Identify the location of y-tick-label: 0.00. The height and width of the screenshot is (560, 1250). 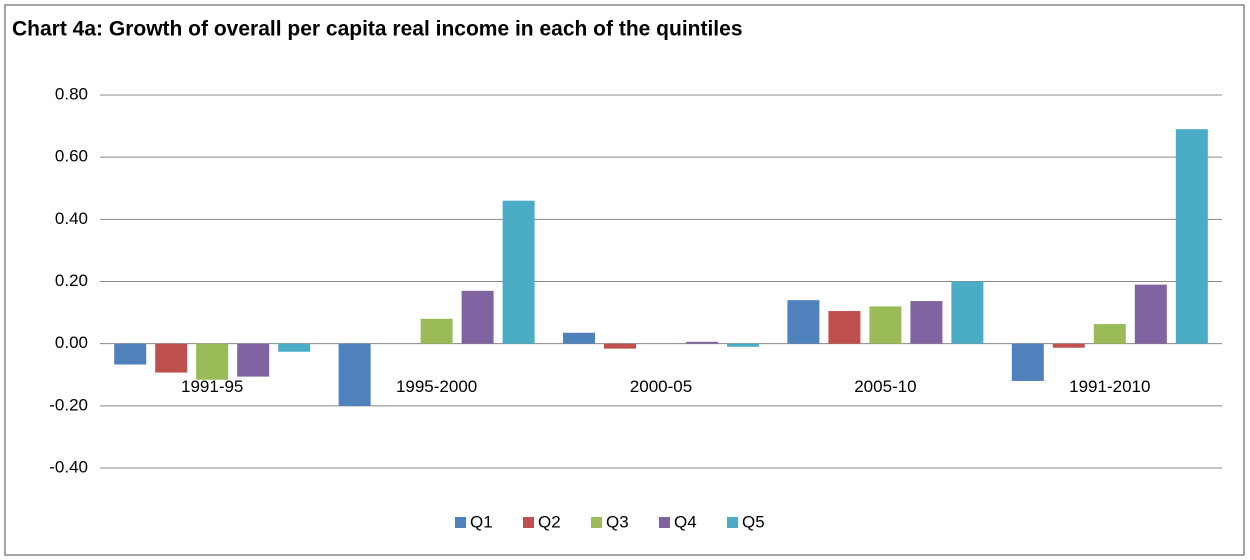
(71, 342).